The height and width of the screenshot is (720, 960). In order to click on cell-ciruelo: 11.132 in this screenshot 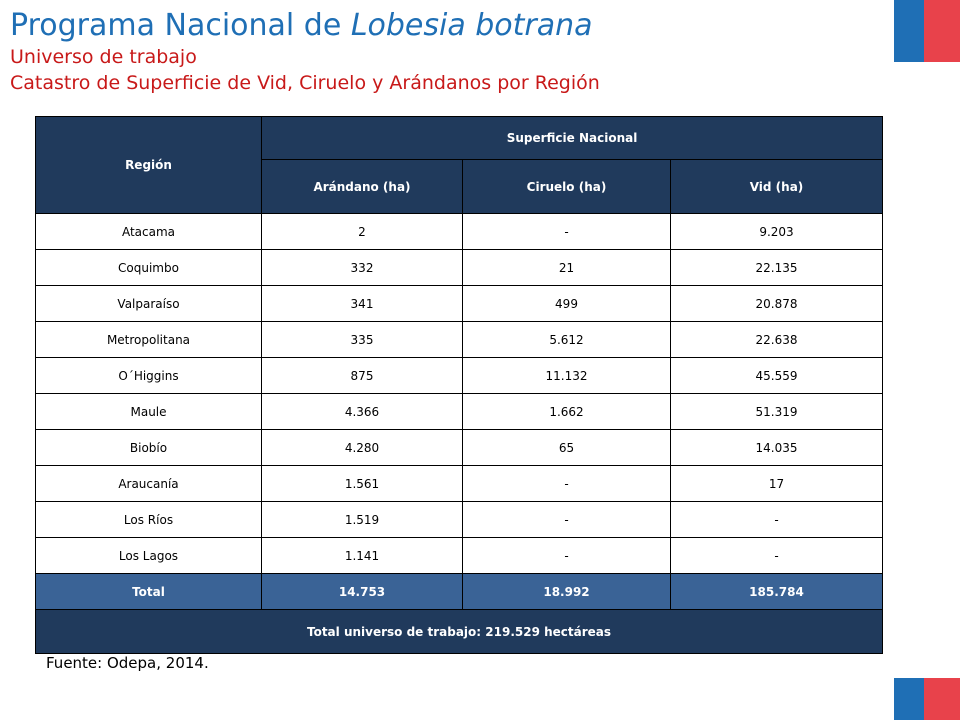, I will do `click(566, 375)`.